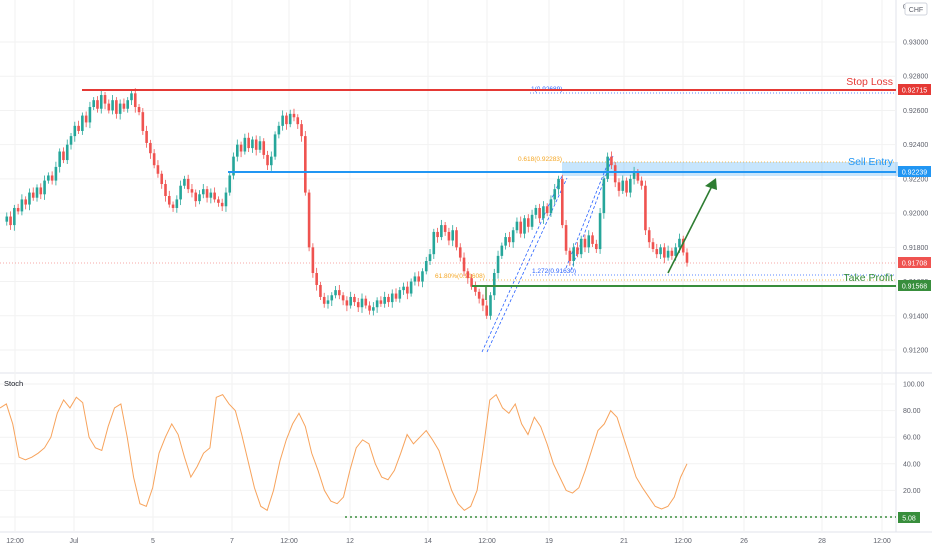 The width and height of the screenshot is (932, 555). Describe the element at coordinates (915, 214) in the screenshot. I see `price-tick-label: 0.92000` at that location.